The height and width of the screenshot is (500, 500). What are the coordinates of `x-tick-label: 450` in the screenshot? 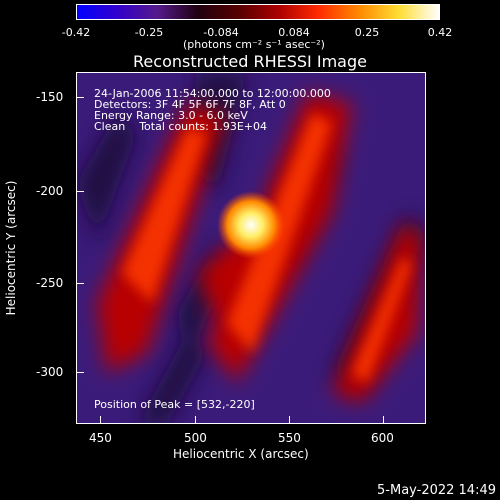 It's located at (100, 438).